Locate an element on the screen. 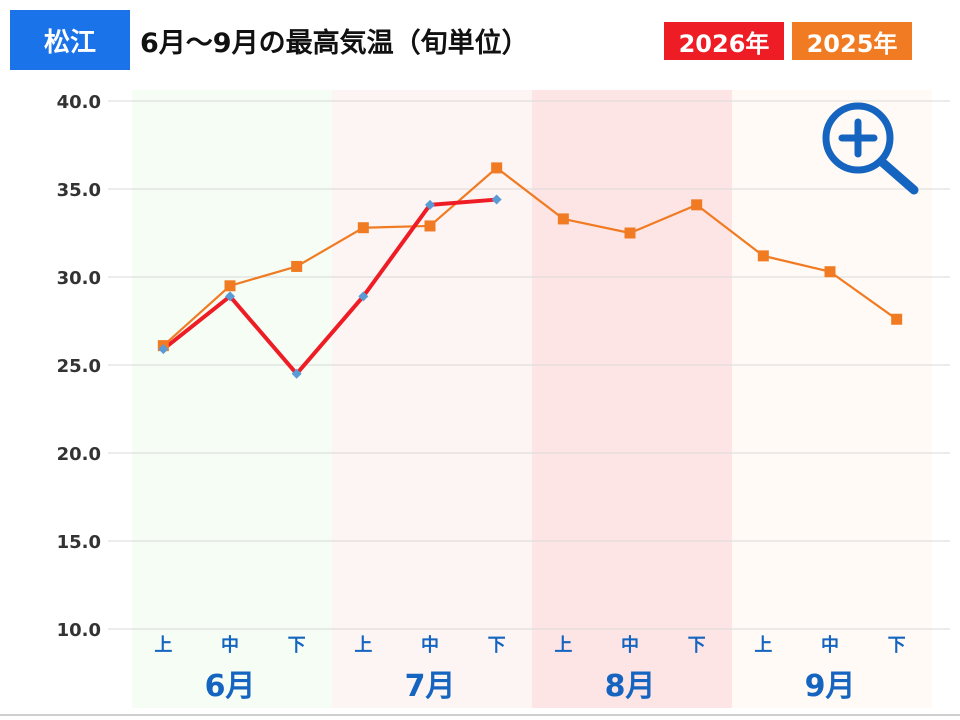 The width and height of the screenshot is (960, 720). month-label: 9月 is located at coordinates (830, 686).